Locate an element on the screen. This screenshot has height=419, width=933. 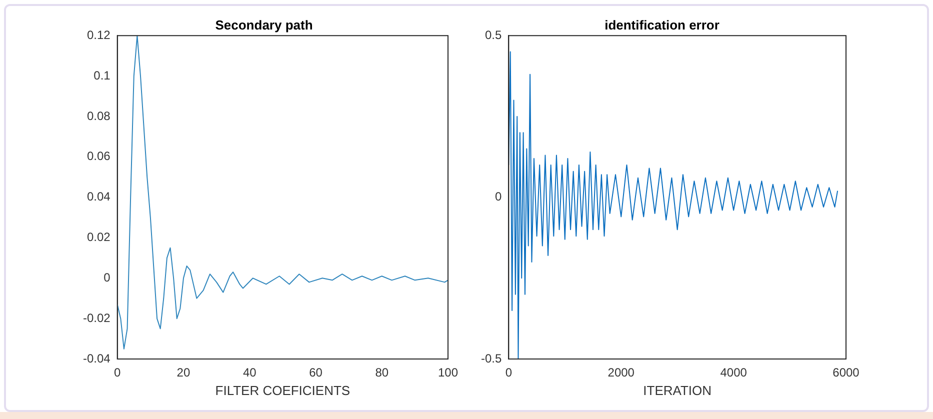
x-tick-label: 40 is located at coordinates (249, 373).